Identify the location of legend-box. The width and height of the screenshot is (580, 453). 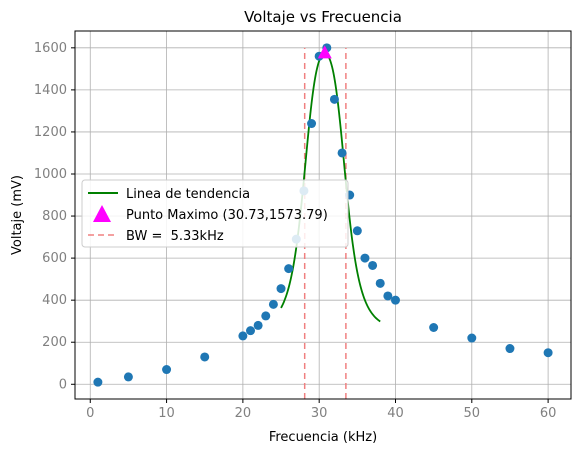
(215, 213).